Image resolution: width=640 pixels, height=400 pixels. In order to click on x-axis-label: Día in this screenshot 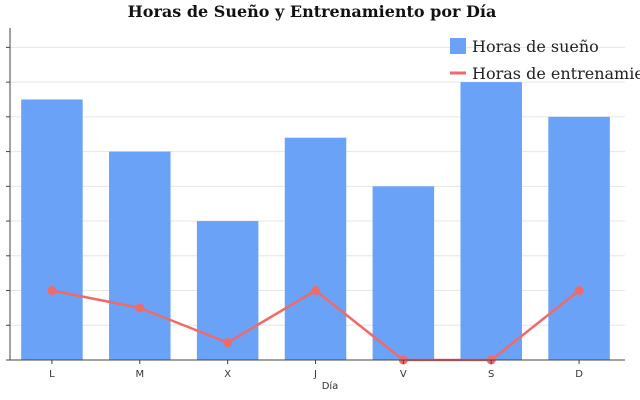, I will do `click(330, 386)`.